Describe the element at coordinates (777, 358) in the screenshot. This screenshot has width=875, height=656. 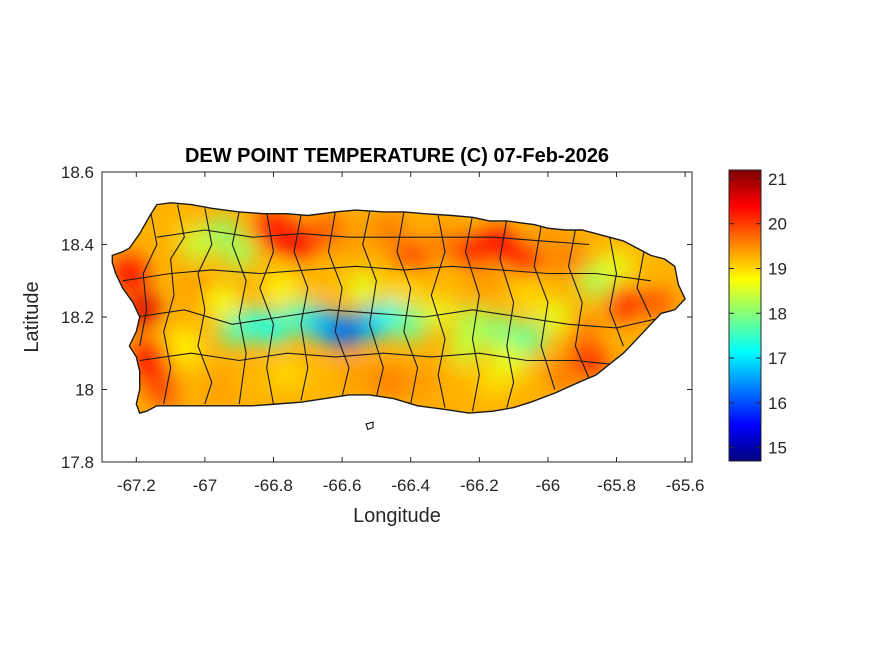
I see `colorbar-tick-label: 17` at that location.